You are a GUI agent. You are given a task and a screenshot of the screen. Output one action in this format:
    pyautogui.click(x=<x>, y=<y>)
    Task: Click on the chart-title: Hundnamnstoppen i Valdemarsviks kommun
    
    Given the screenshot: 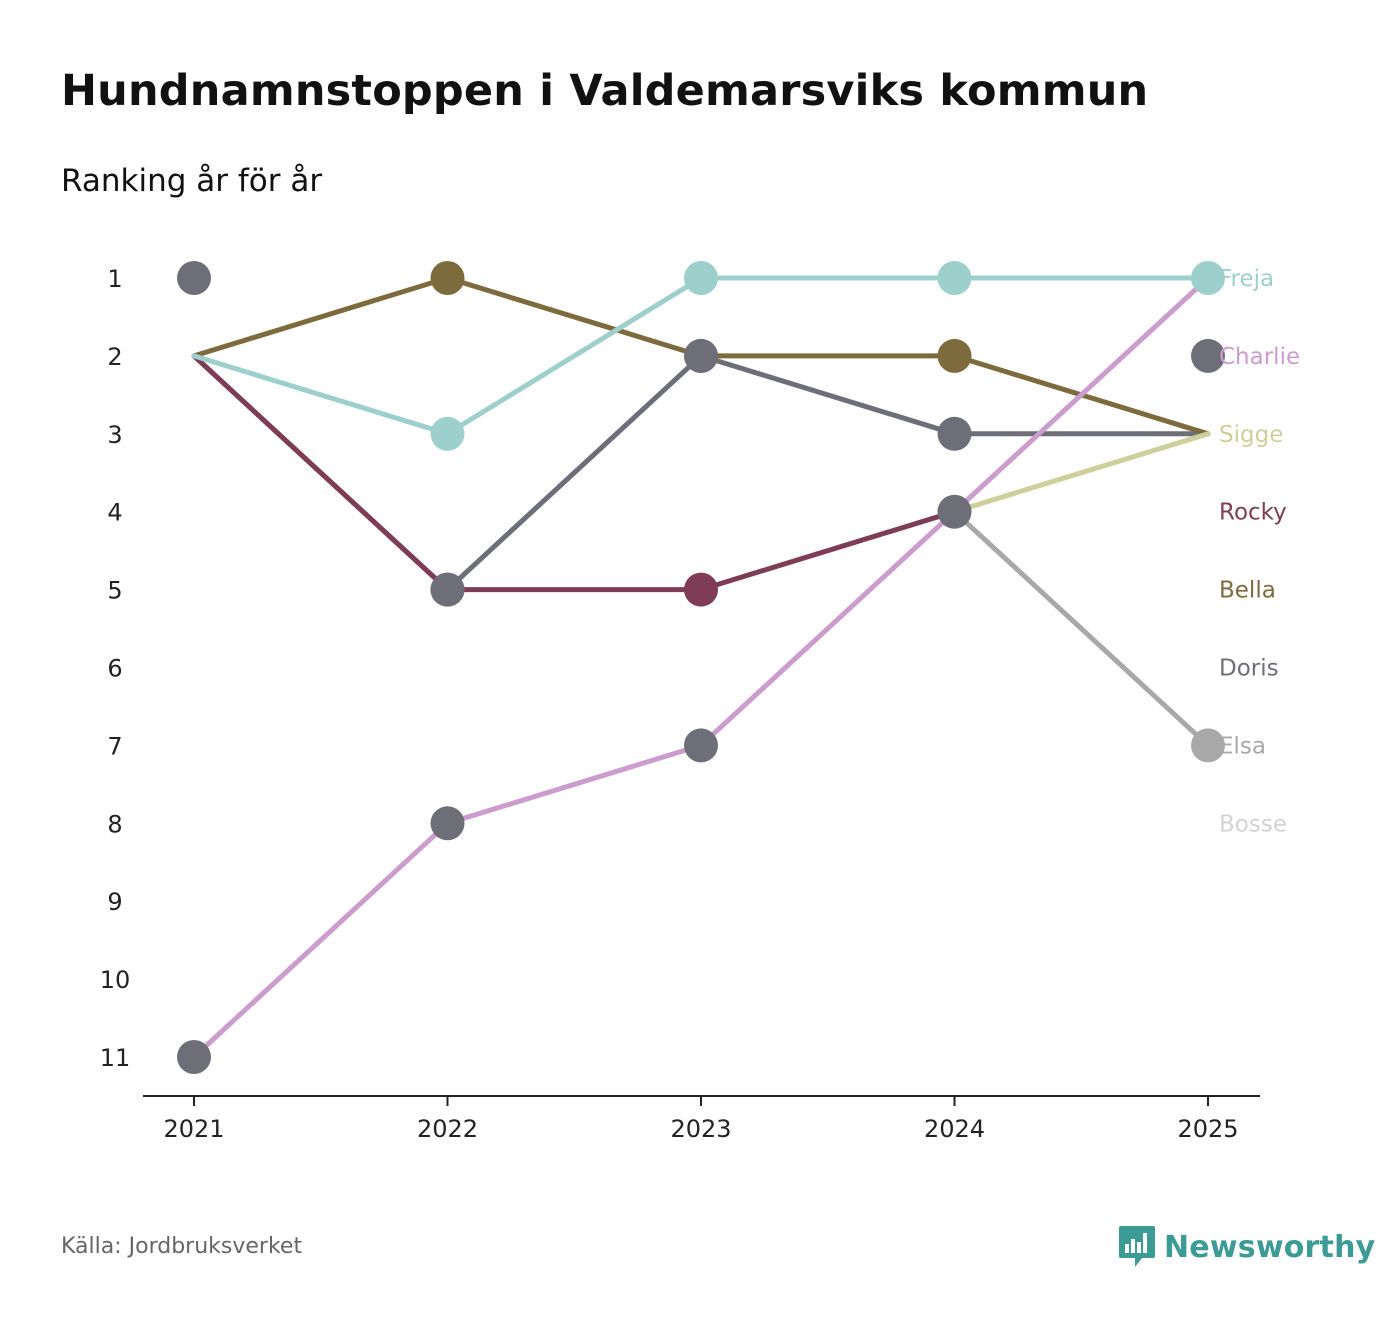 What is the action you would take?
    pyautogui.click(x=605, y=91)
    